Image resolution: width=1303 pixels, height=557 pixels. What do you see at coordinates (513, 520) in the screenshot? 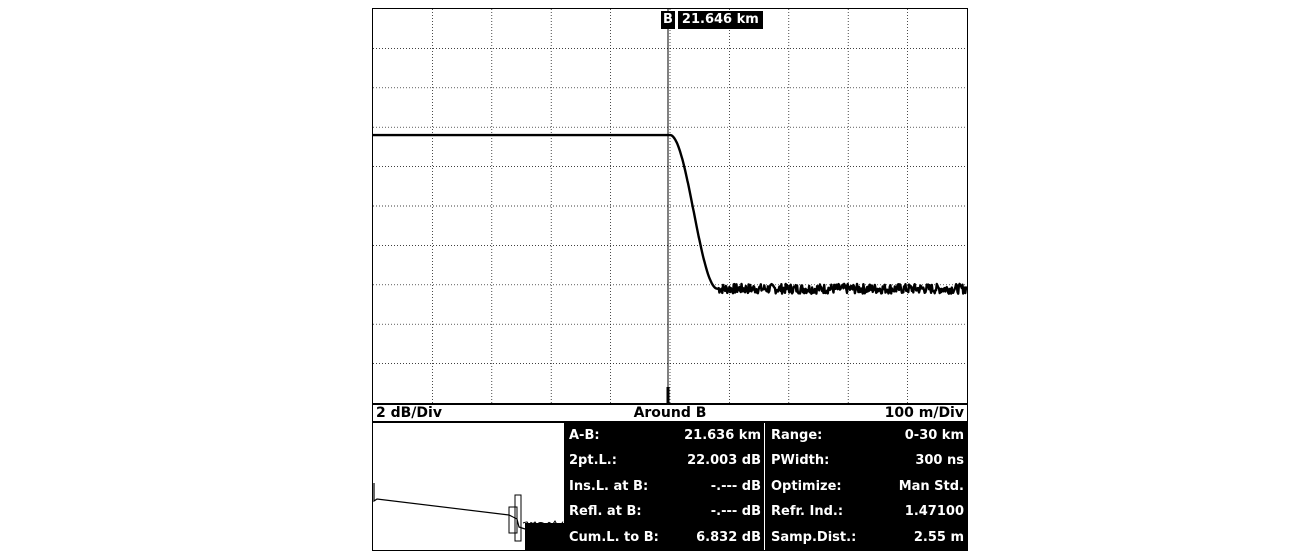
I see `overview-zoom-window` at bounding box center [513, 520].